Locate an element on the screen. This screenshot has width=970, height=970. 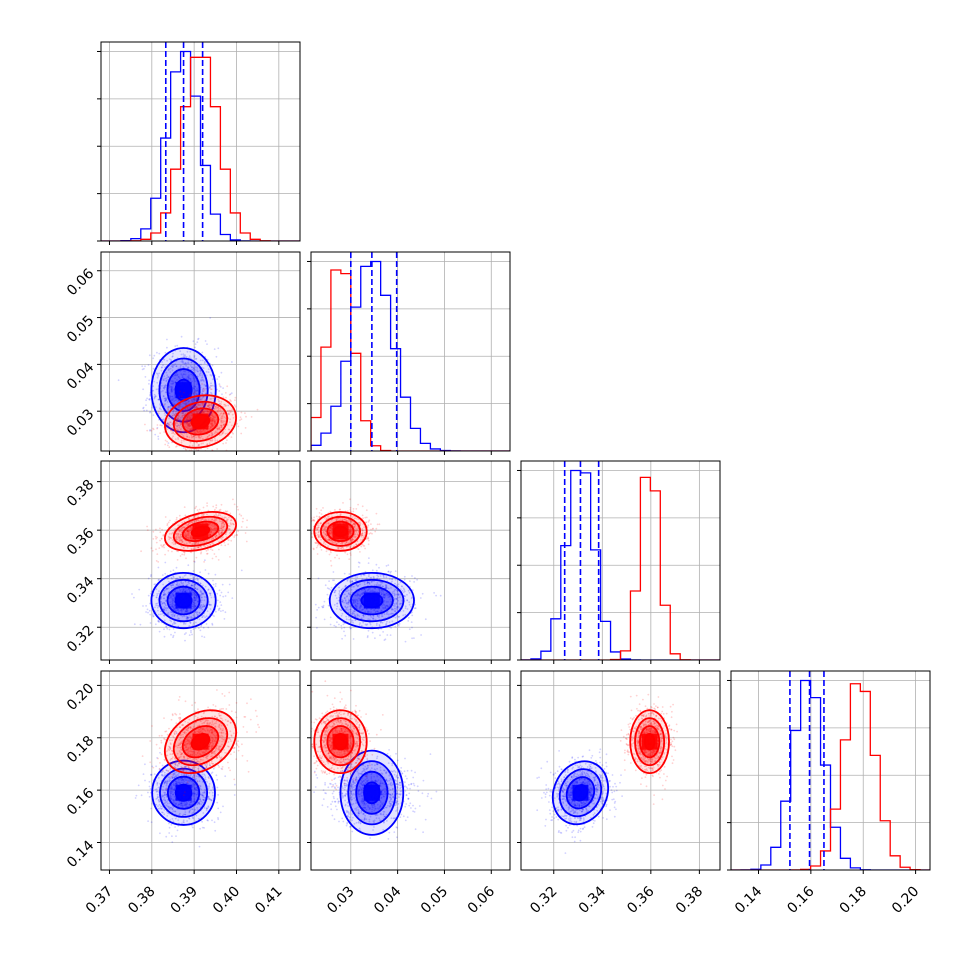
x-tick-label: 0.40 is located at coordinates (226, 900).